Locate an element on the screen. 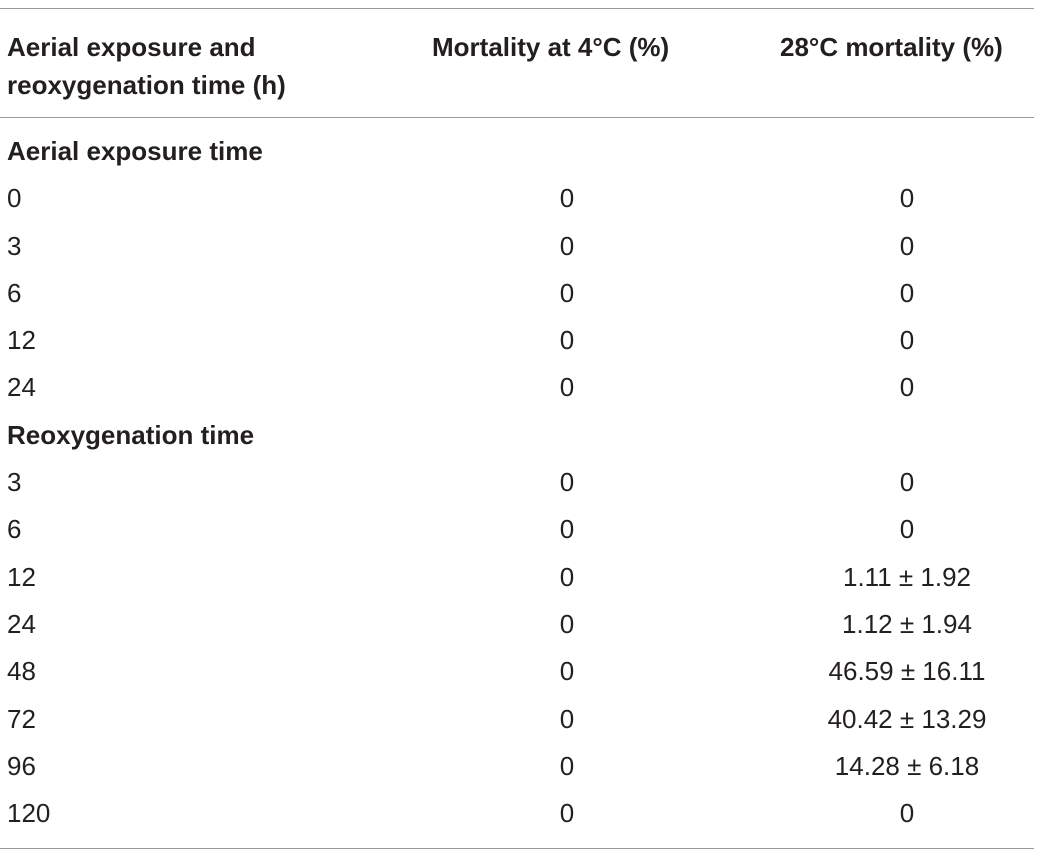 This screenshot has height=856, width=1040. header-time-line1: Aerial exposure and is located at coordinates (131, 47).